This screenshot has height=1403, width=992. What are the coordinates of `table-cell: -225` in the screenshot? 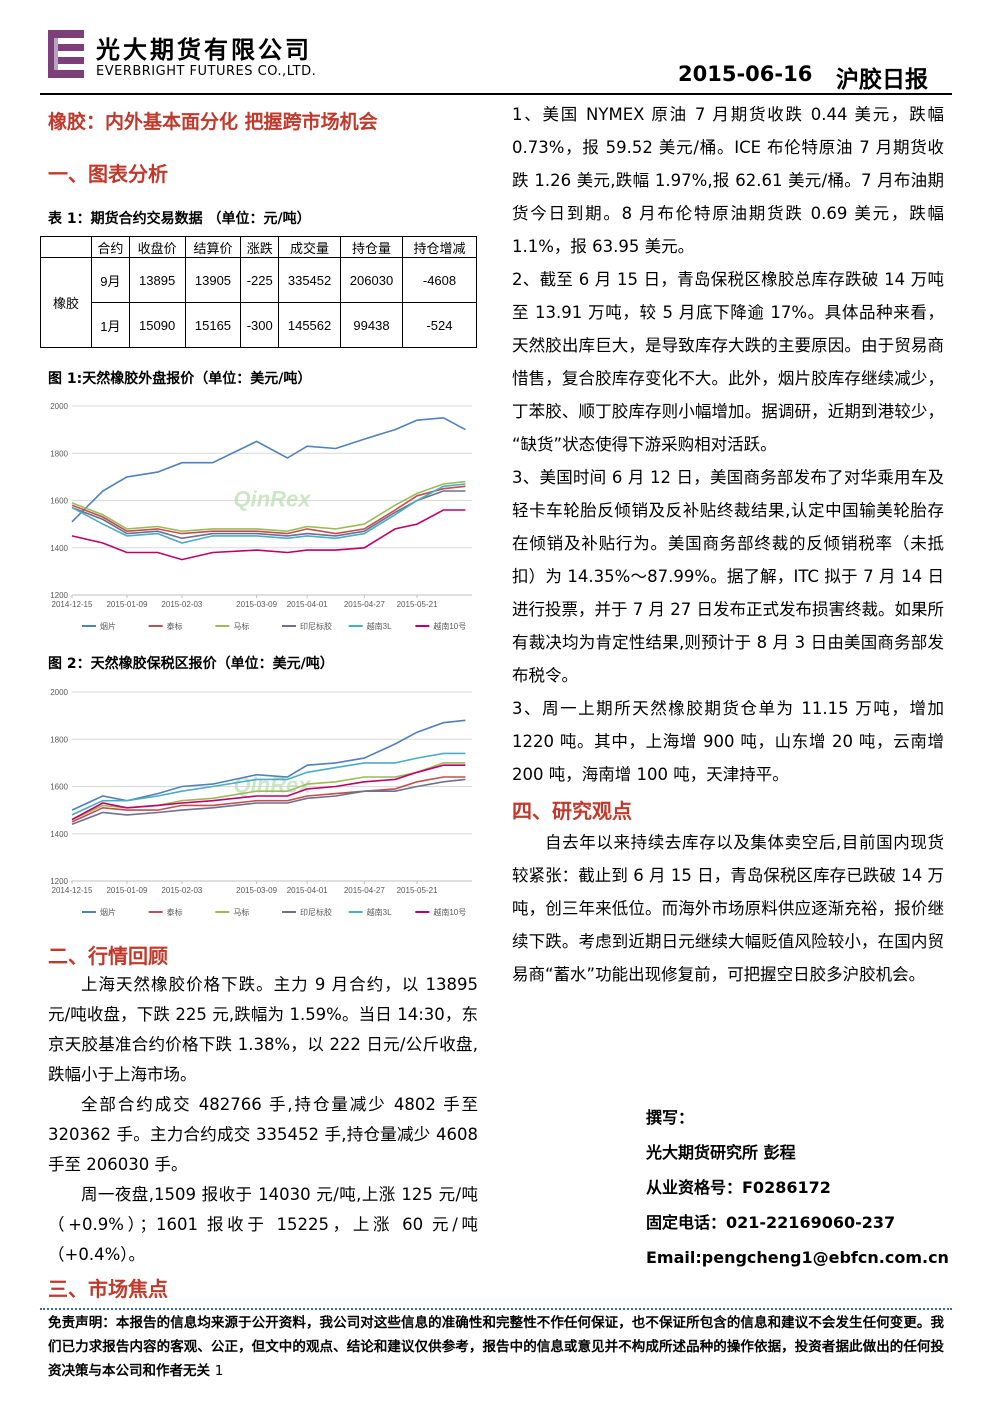 It's located at (260, 280).